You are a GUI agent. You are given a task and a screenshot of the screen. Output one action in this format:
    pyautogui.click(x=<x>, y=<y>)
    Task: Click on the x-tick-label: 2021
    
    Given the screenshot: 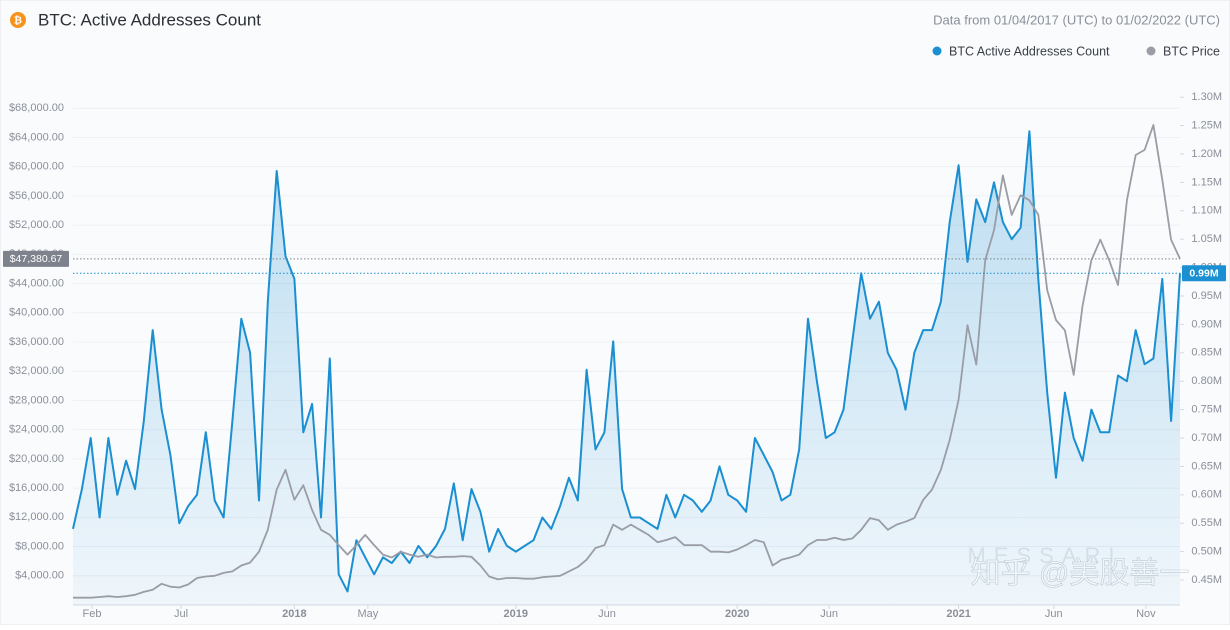 What is the action you would take?
    pyautogui.click(x=958, y=614)
    